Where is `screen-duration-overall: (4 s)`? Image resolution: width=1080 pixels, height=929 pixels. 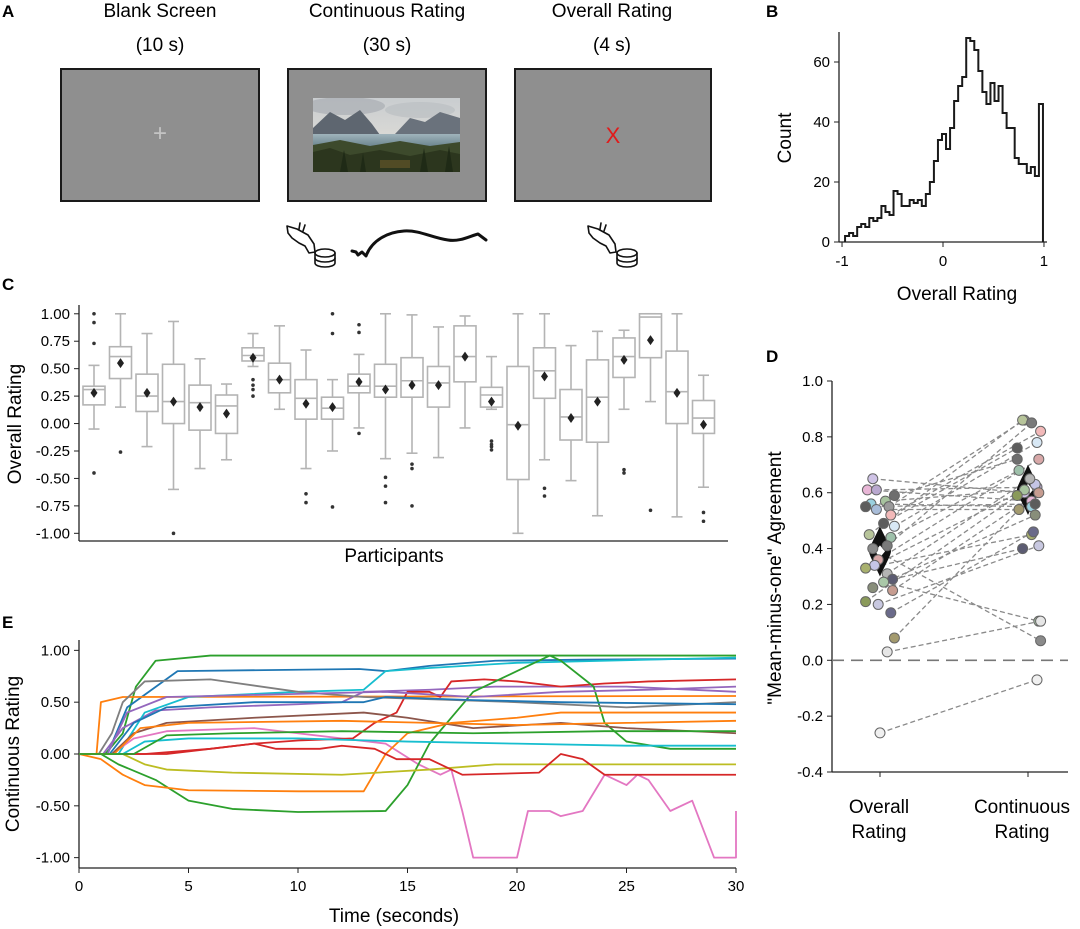 screen-duration-overall: (4 s) is located at coordinates (612, 45).